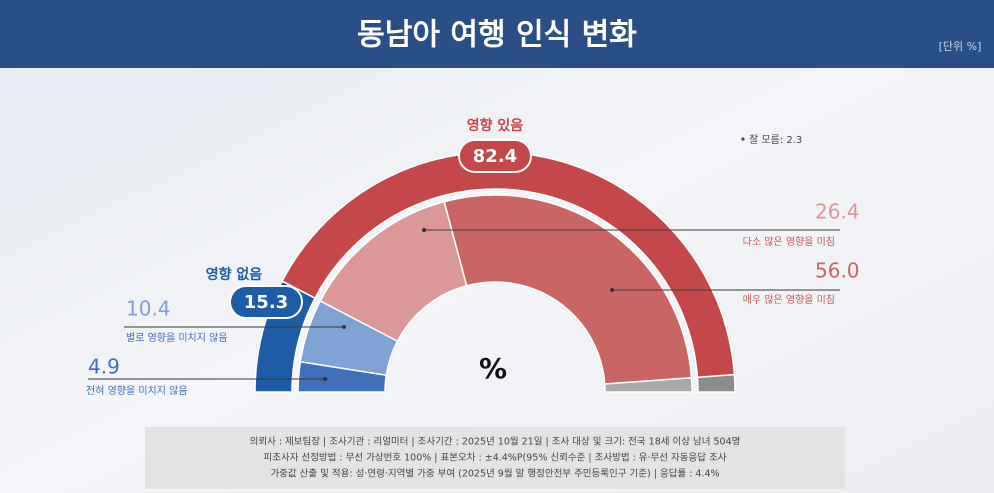  I want to click on outer-category-label: 영향 있음, so click(495, 125).